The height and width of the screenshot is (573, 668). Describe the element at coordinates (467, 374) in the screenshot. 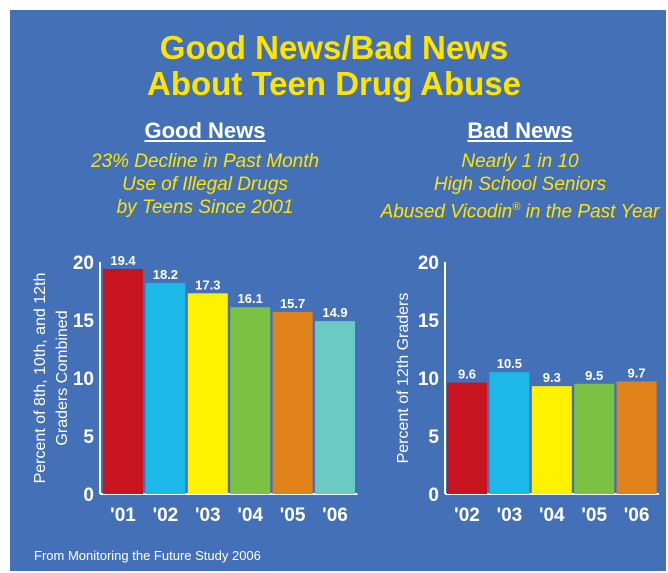

I see `right-bar-value-label: 9.6` at that location.